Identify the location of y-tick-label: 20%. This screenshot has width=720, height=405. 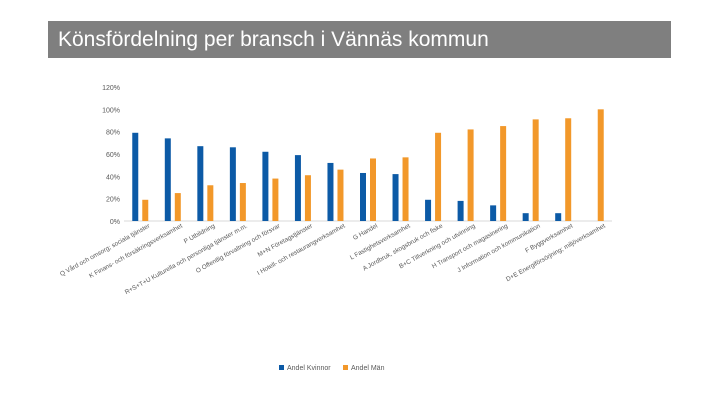
(113, 200).